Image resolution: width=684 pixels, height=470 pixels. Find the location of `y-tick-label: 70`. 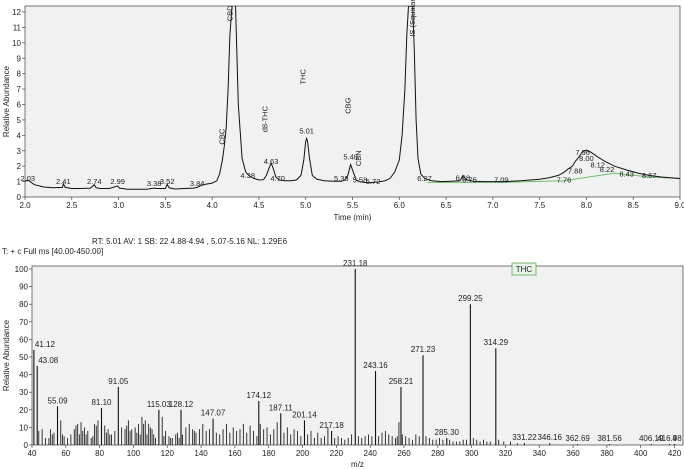

y-tick-label: 70 is located at coordinates (23, 322).